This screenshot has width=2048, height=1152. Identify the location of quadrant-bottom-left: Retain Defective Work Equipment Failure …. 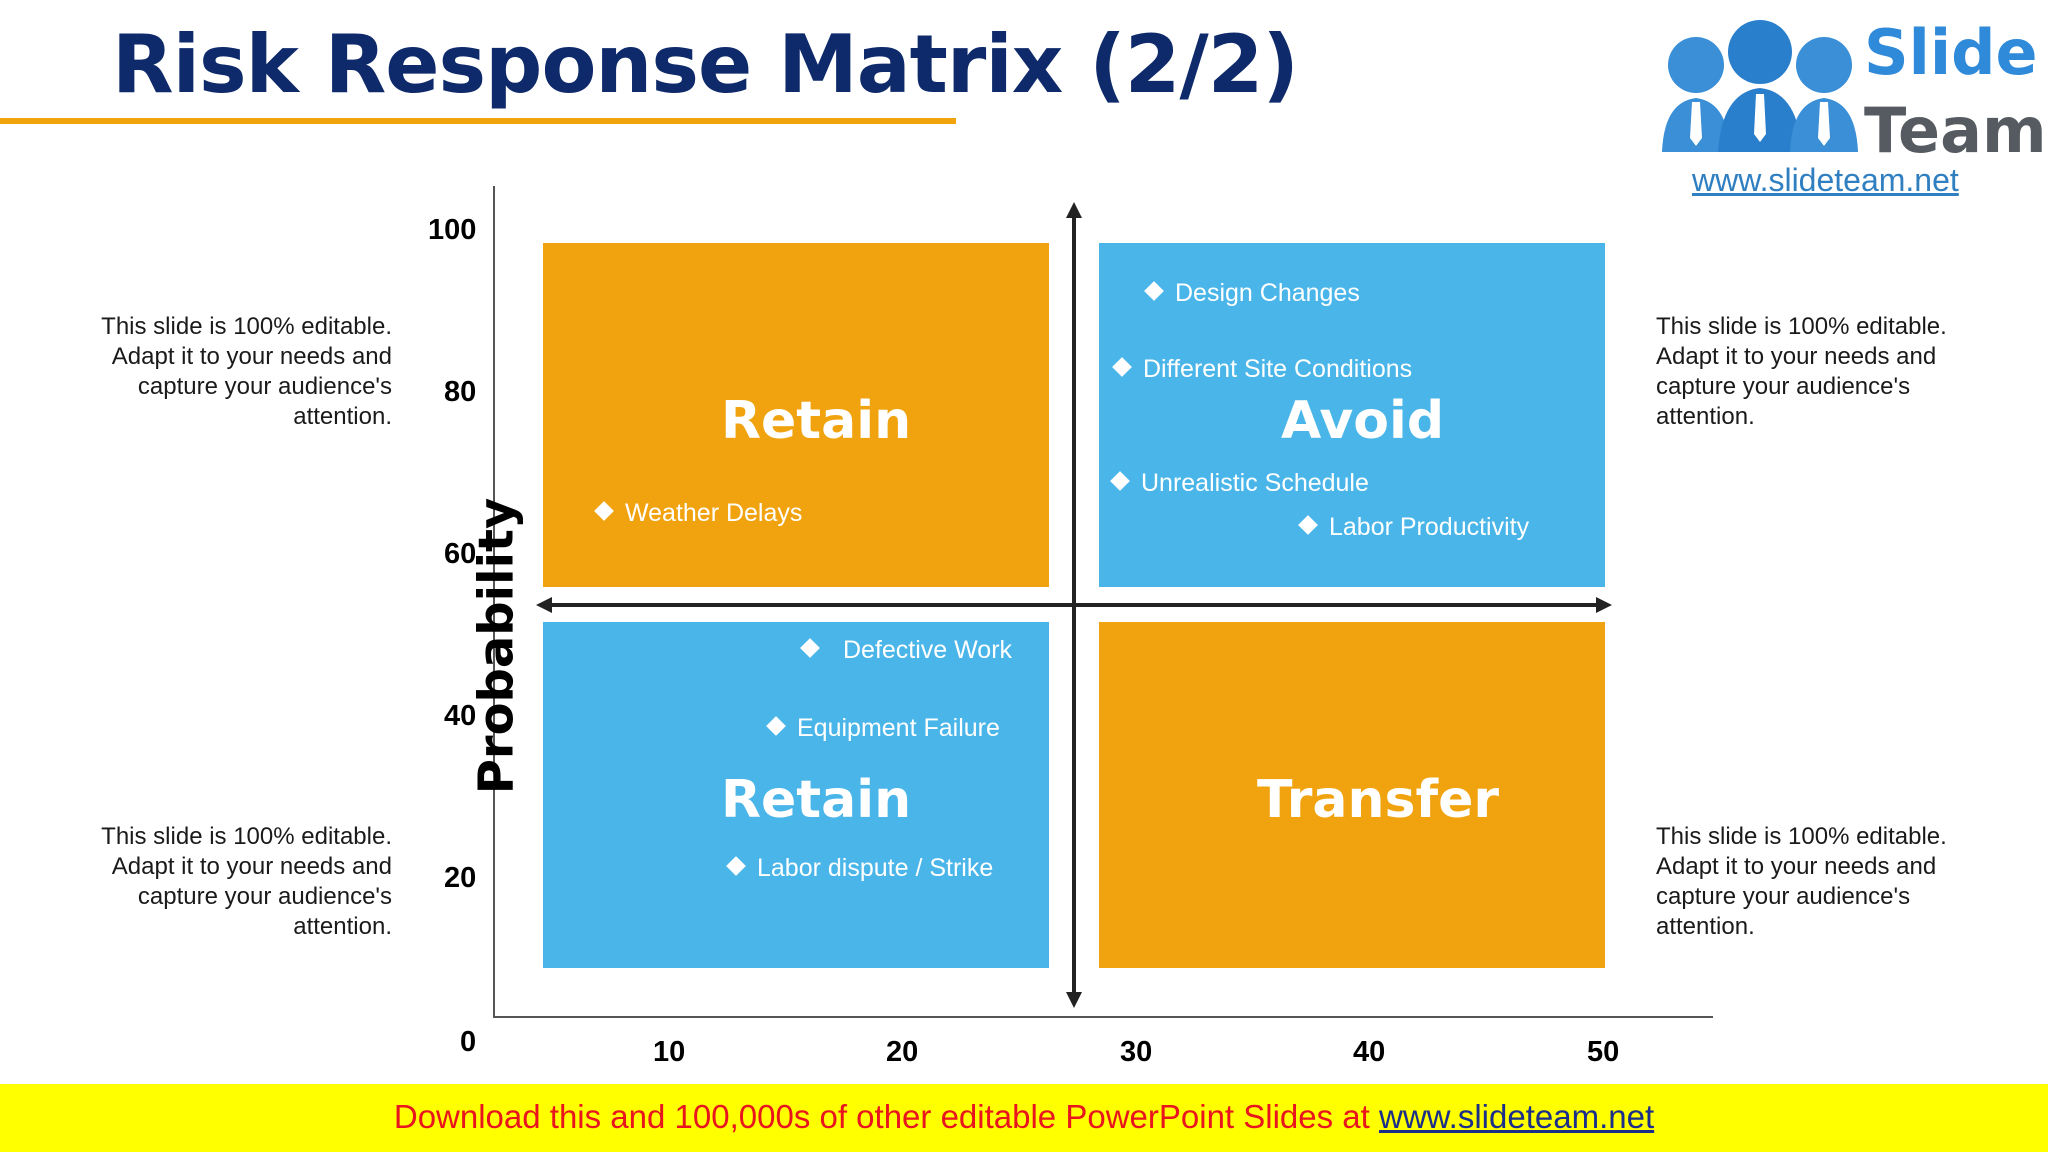
(796, 795).